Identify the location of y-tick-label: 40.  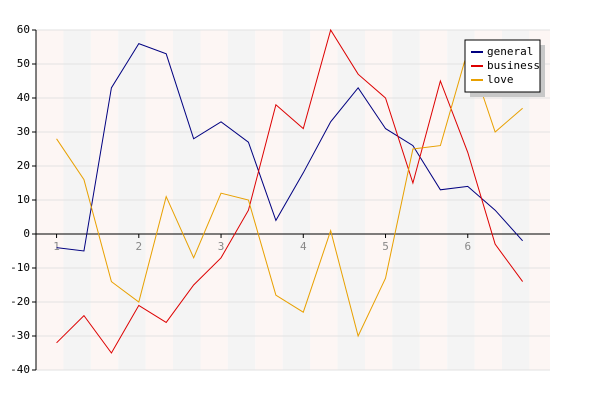
(23, 97).